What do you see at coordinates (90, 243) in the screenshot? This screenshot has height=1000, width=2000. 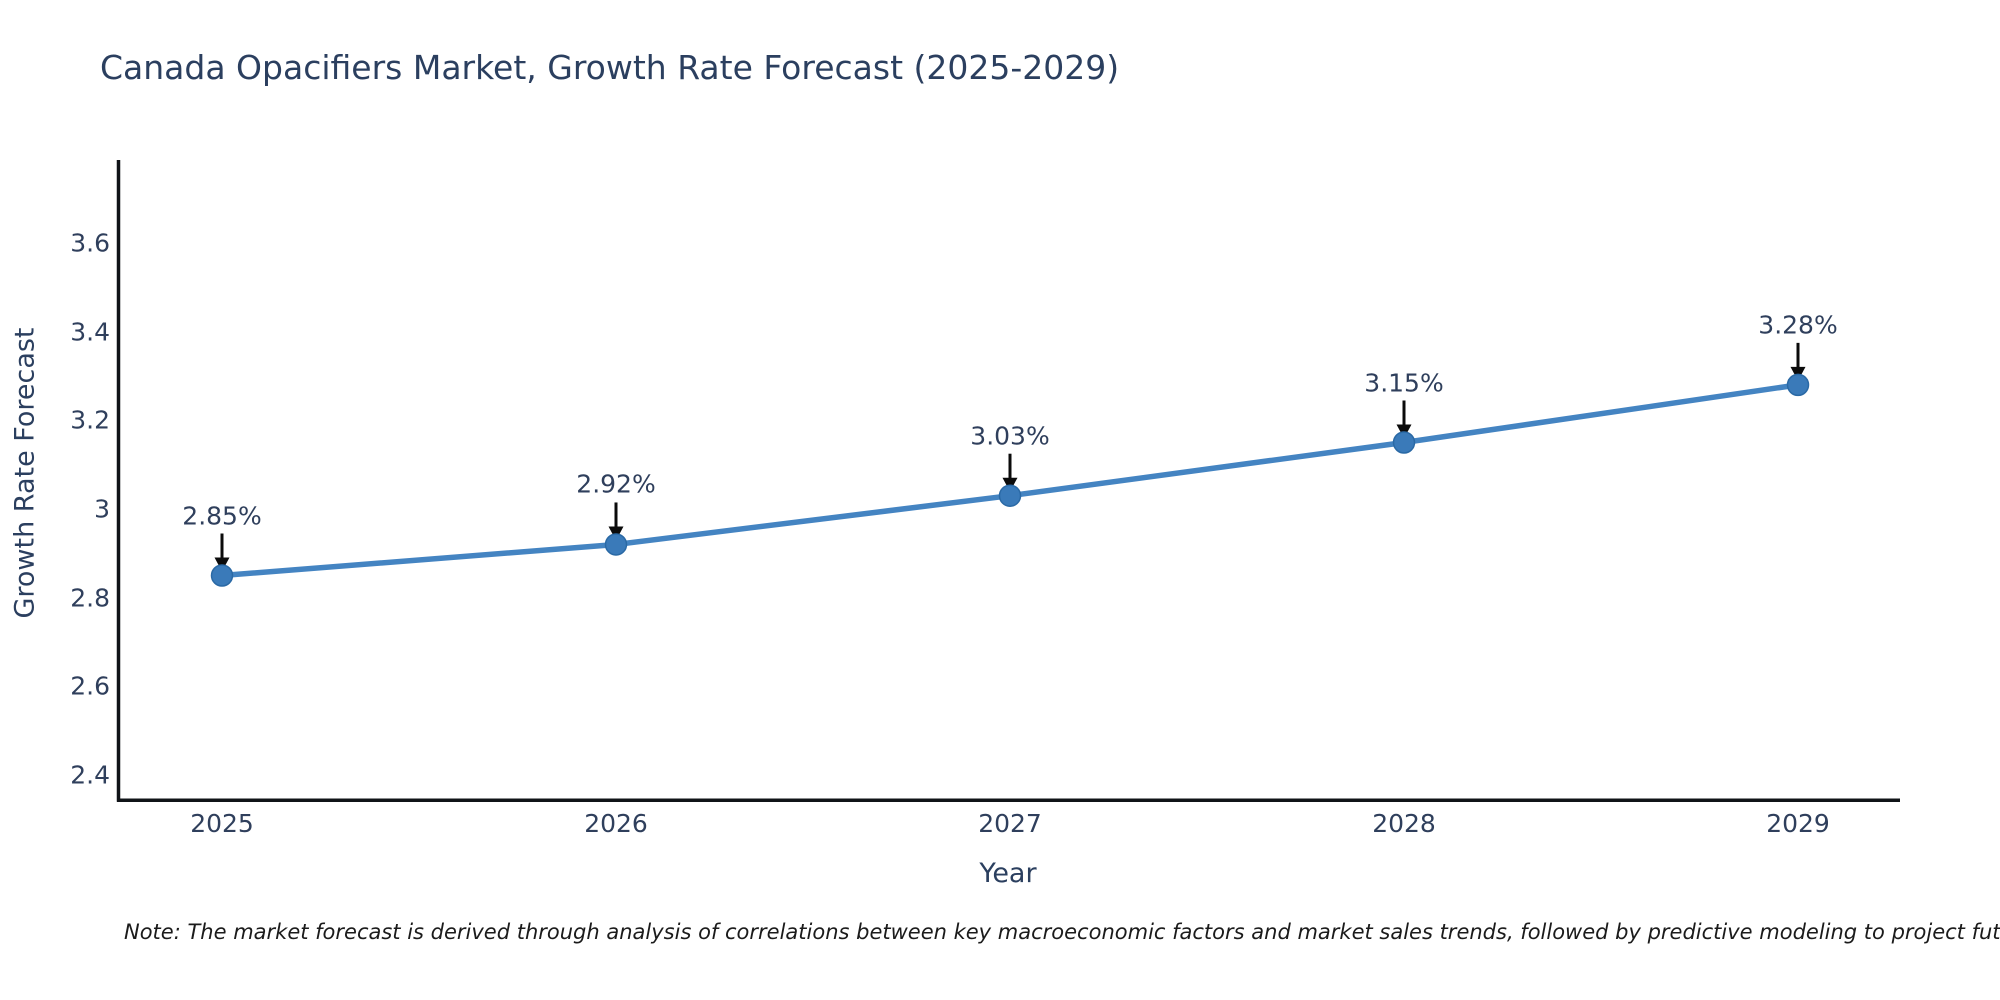 I see `y-tick-label: 3.6` at bounding box center [90, 243].